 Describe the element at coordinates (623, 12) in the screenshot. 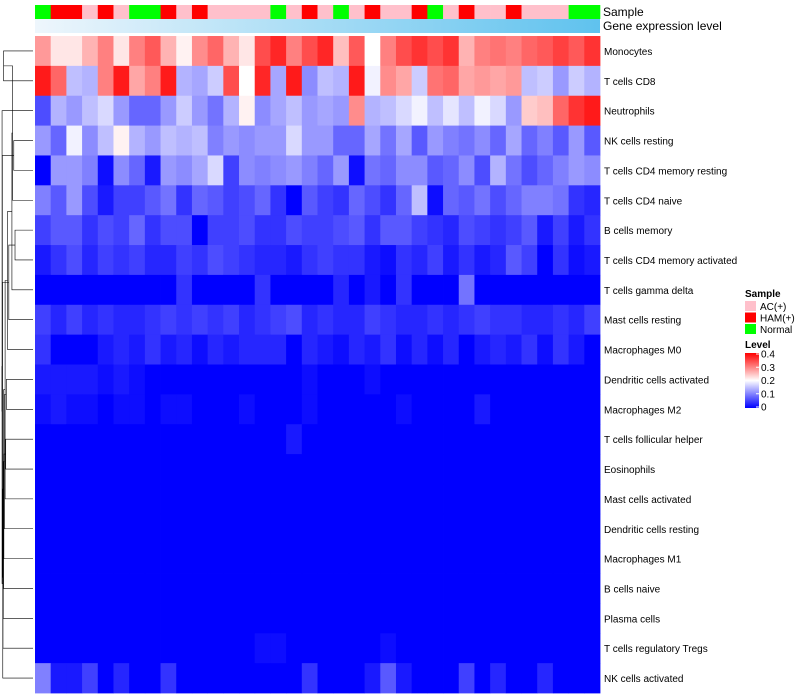

I see `sample-track-label: Sample` at that location.